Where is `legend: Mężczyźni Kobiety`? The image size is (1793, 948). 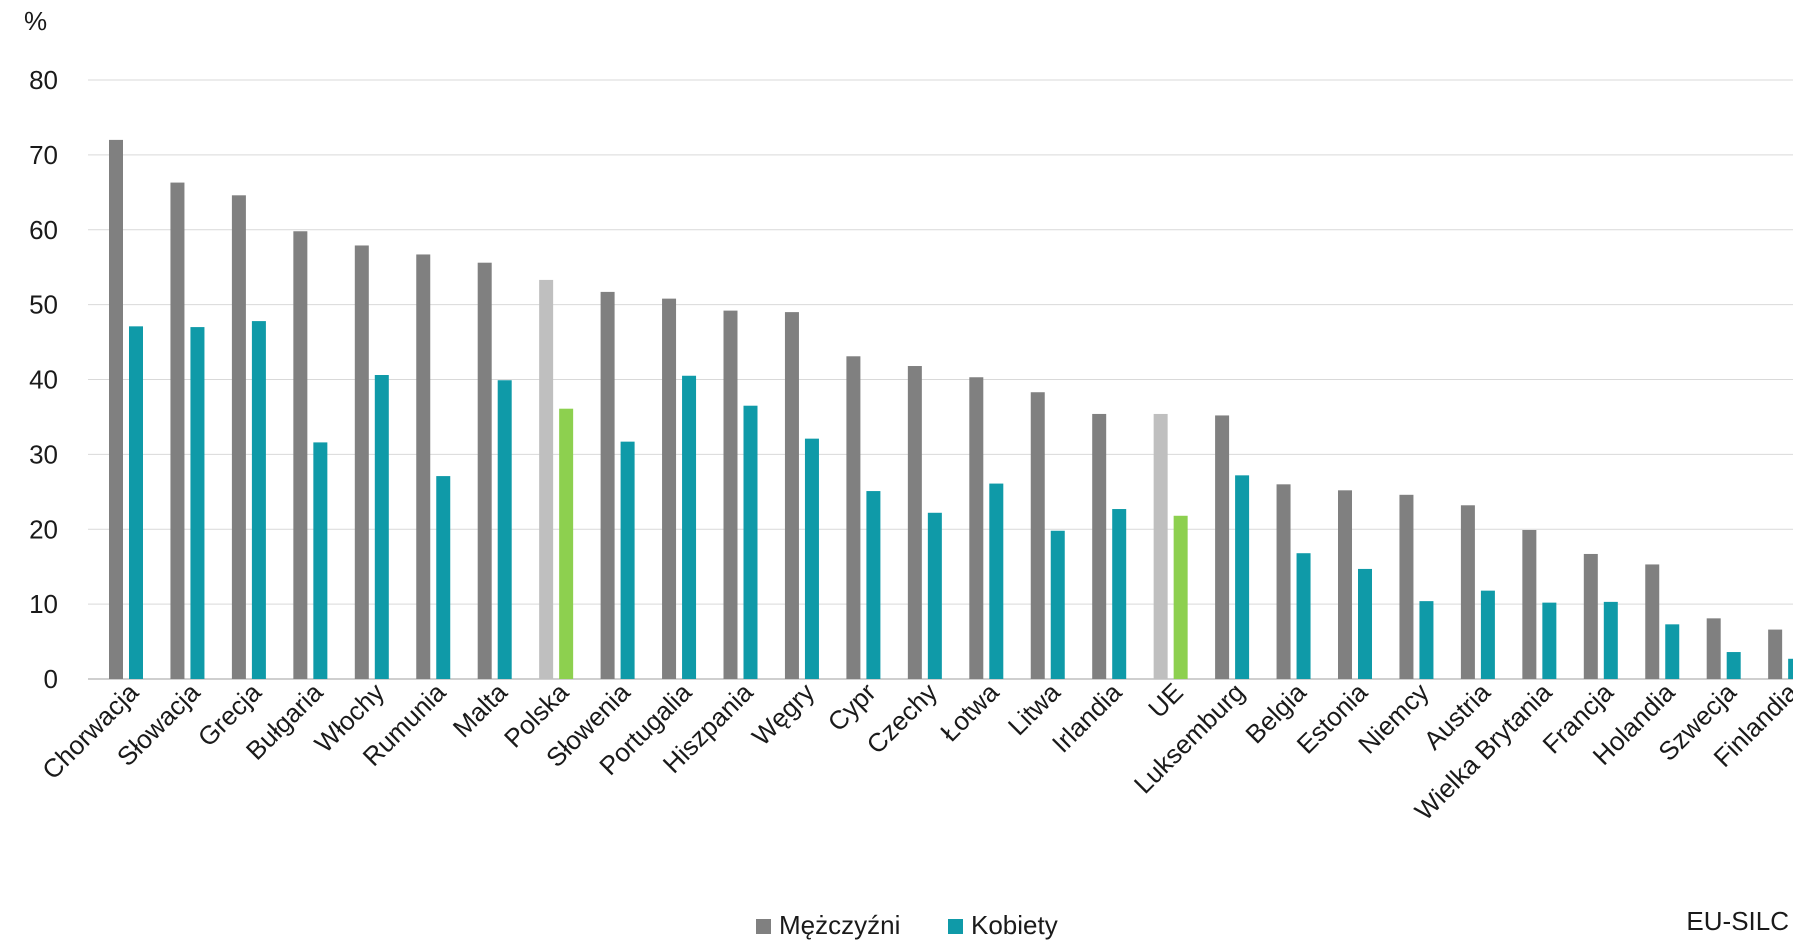
legend: Mężczyźni Kobiety is located at coordinates (907, 925).